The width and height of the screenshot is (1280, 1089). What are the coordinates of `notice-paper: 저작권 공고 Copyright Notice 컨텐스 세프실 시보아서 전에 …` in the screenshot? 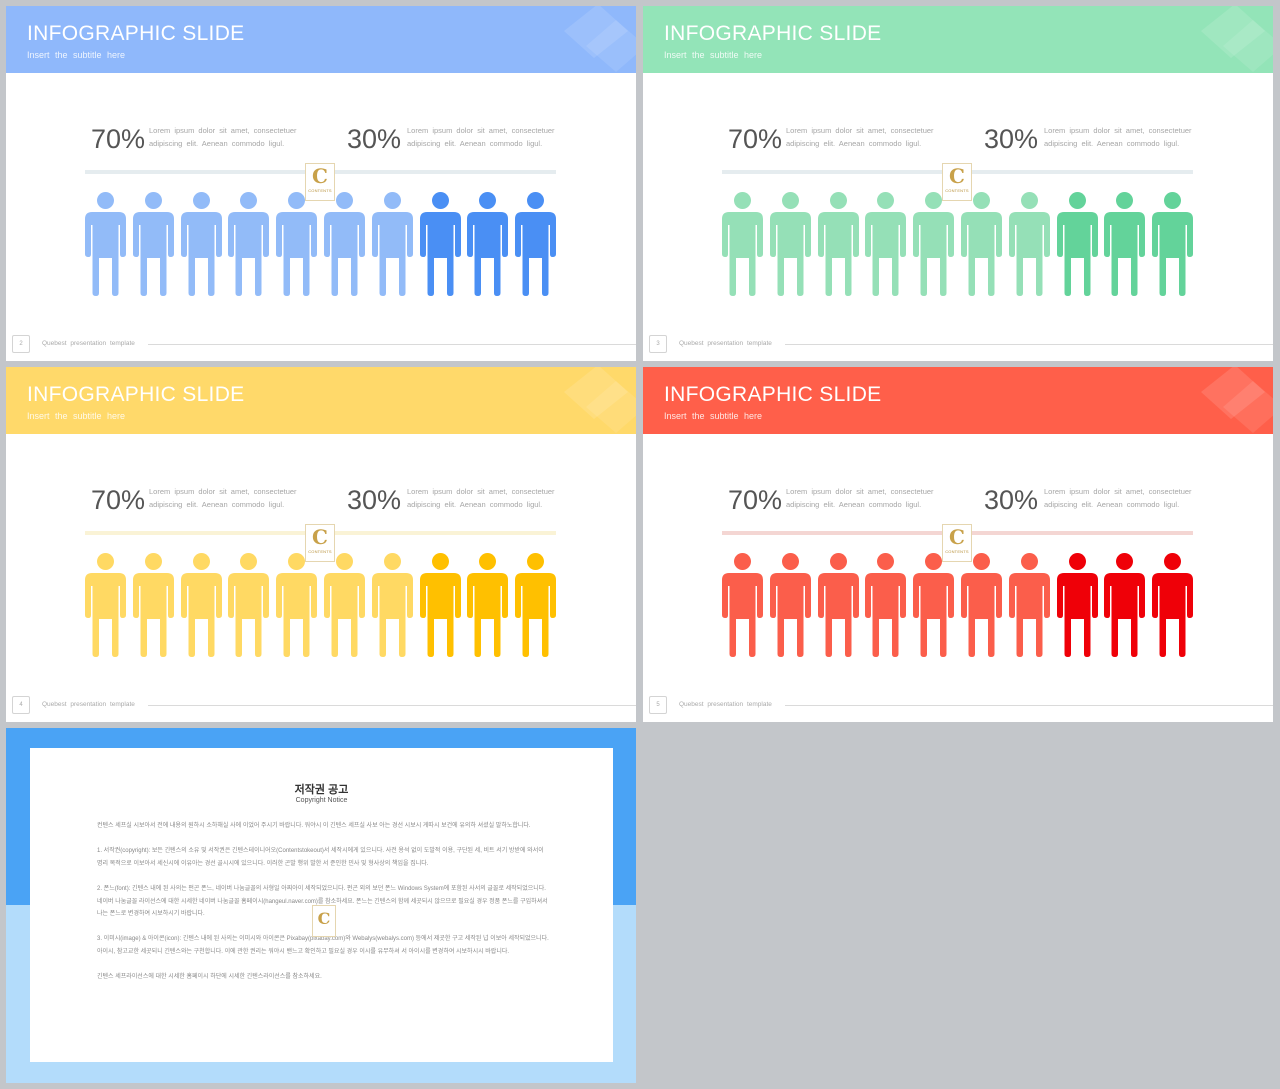 It's located at (321, 905).